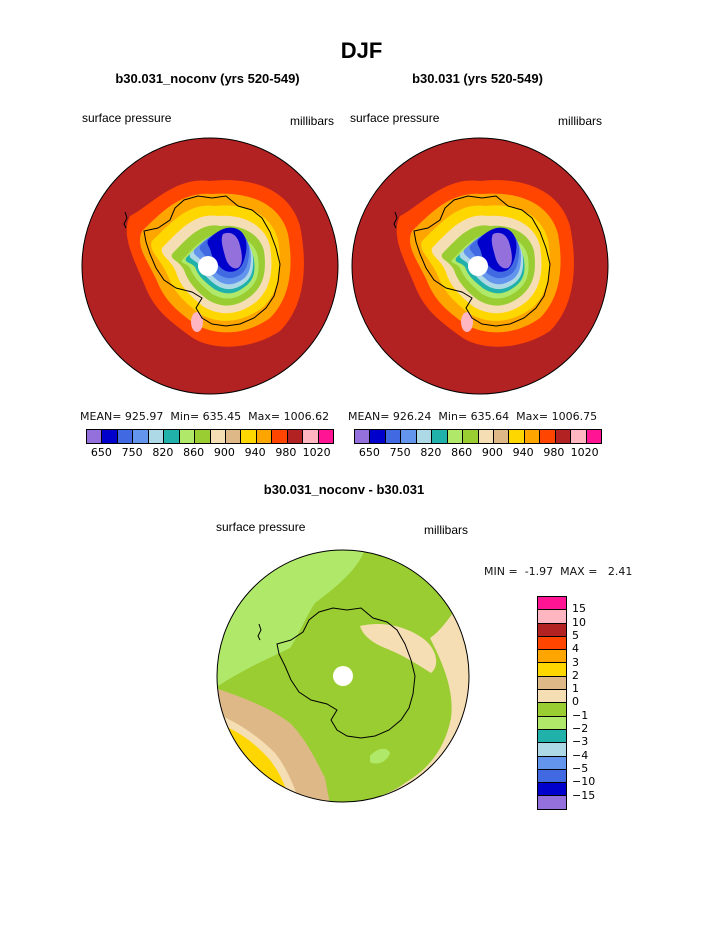  Describe the element at coordinates (575, 689) in the screenshot. I see `colorbar-label: 1` at that location.